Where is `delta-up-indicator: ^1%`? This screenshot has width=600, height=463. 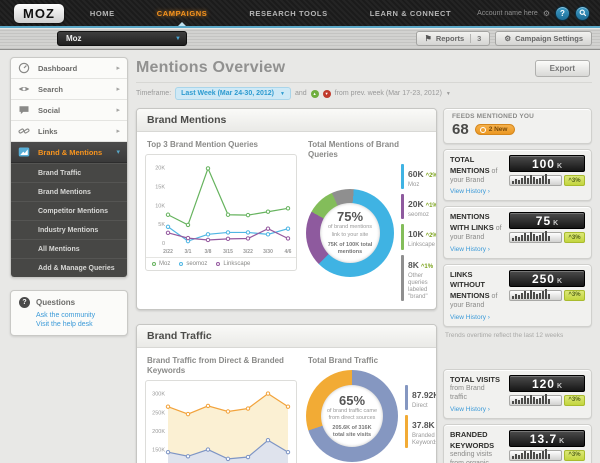 delta-up-indicator: ^1% is located at coordinates (431, 206).